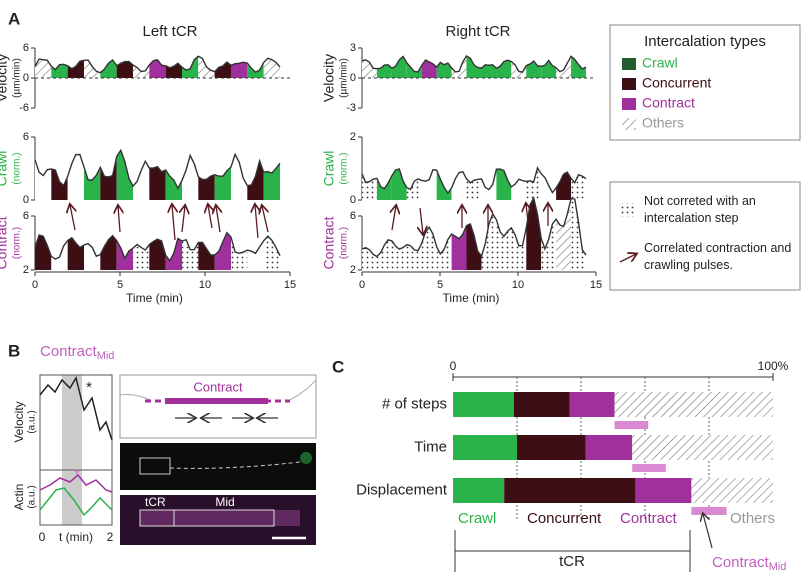 This screenshot has height=585, width=806. I want to click on velocity-trace, so click(76, 408).